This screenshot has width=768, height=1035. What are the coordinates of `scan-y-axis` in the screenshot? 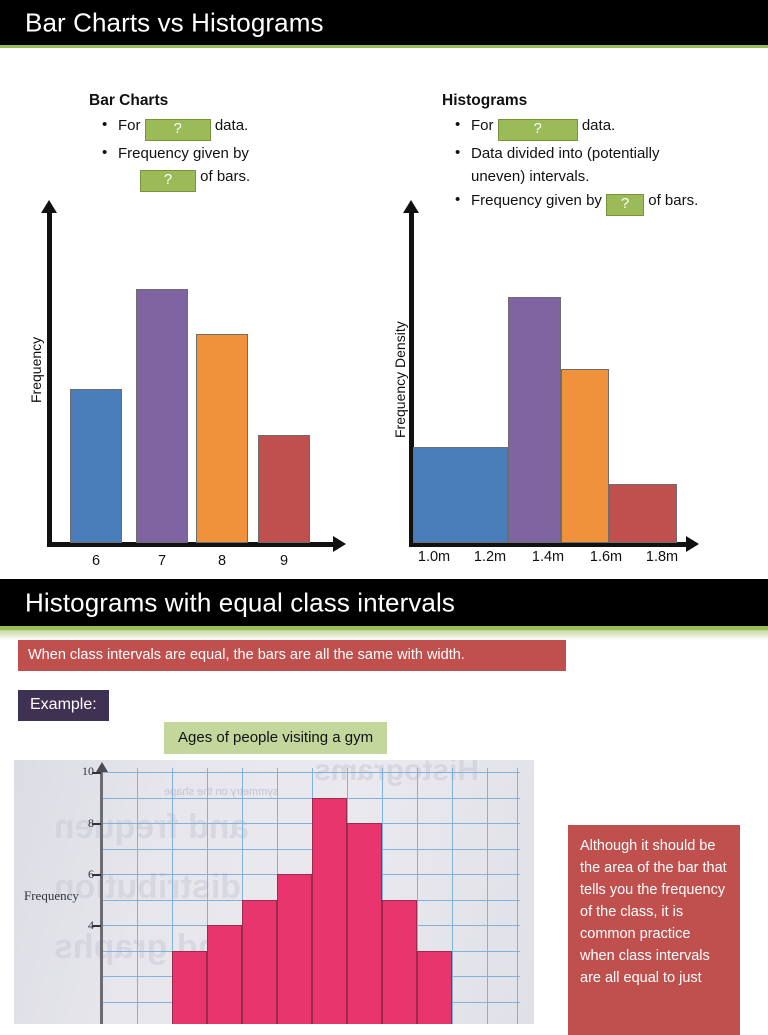 It's located at (101, 898).